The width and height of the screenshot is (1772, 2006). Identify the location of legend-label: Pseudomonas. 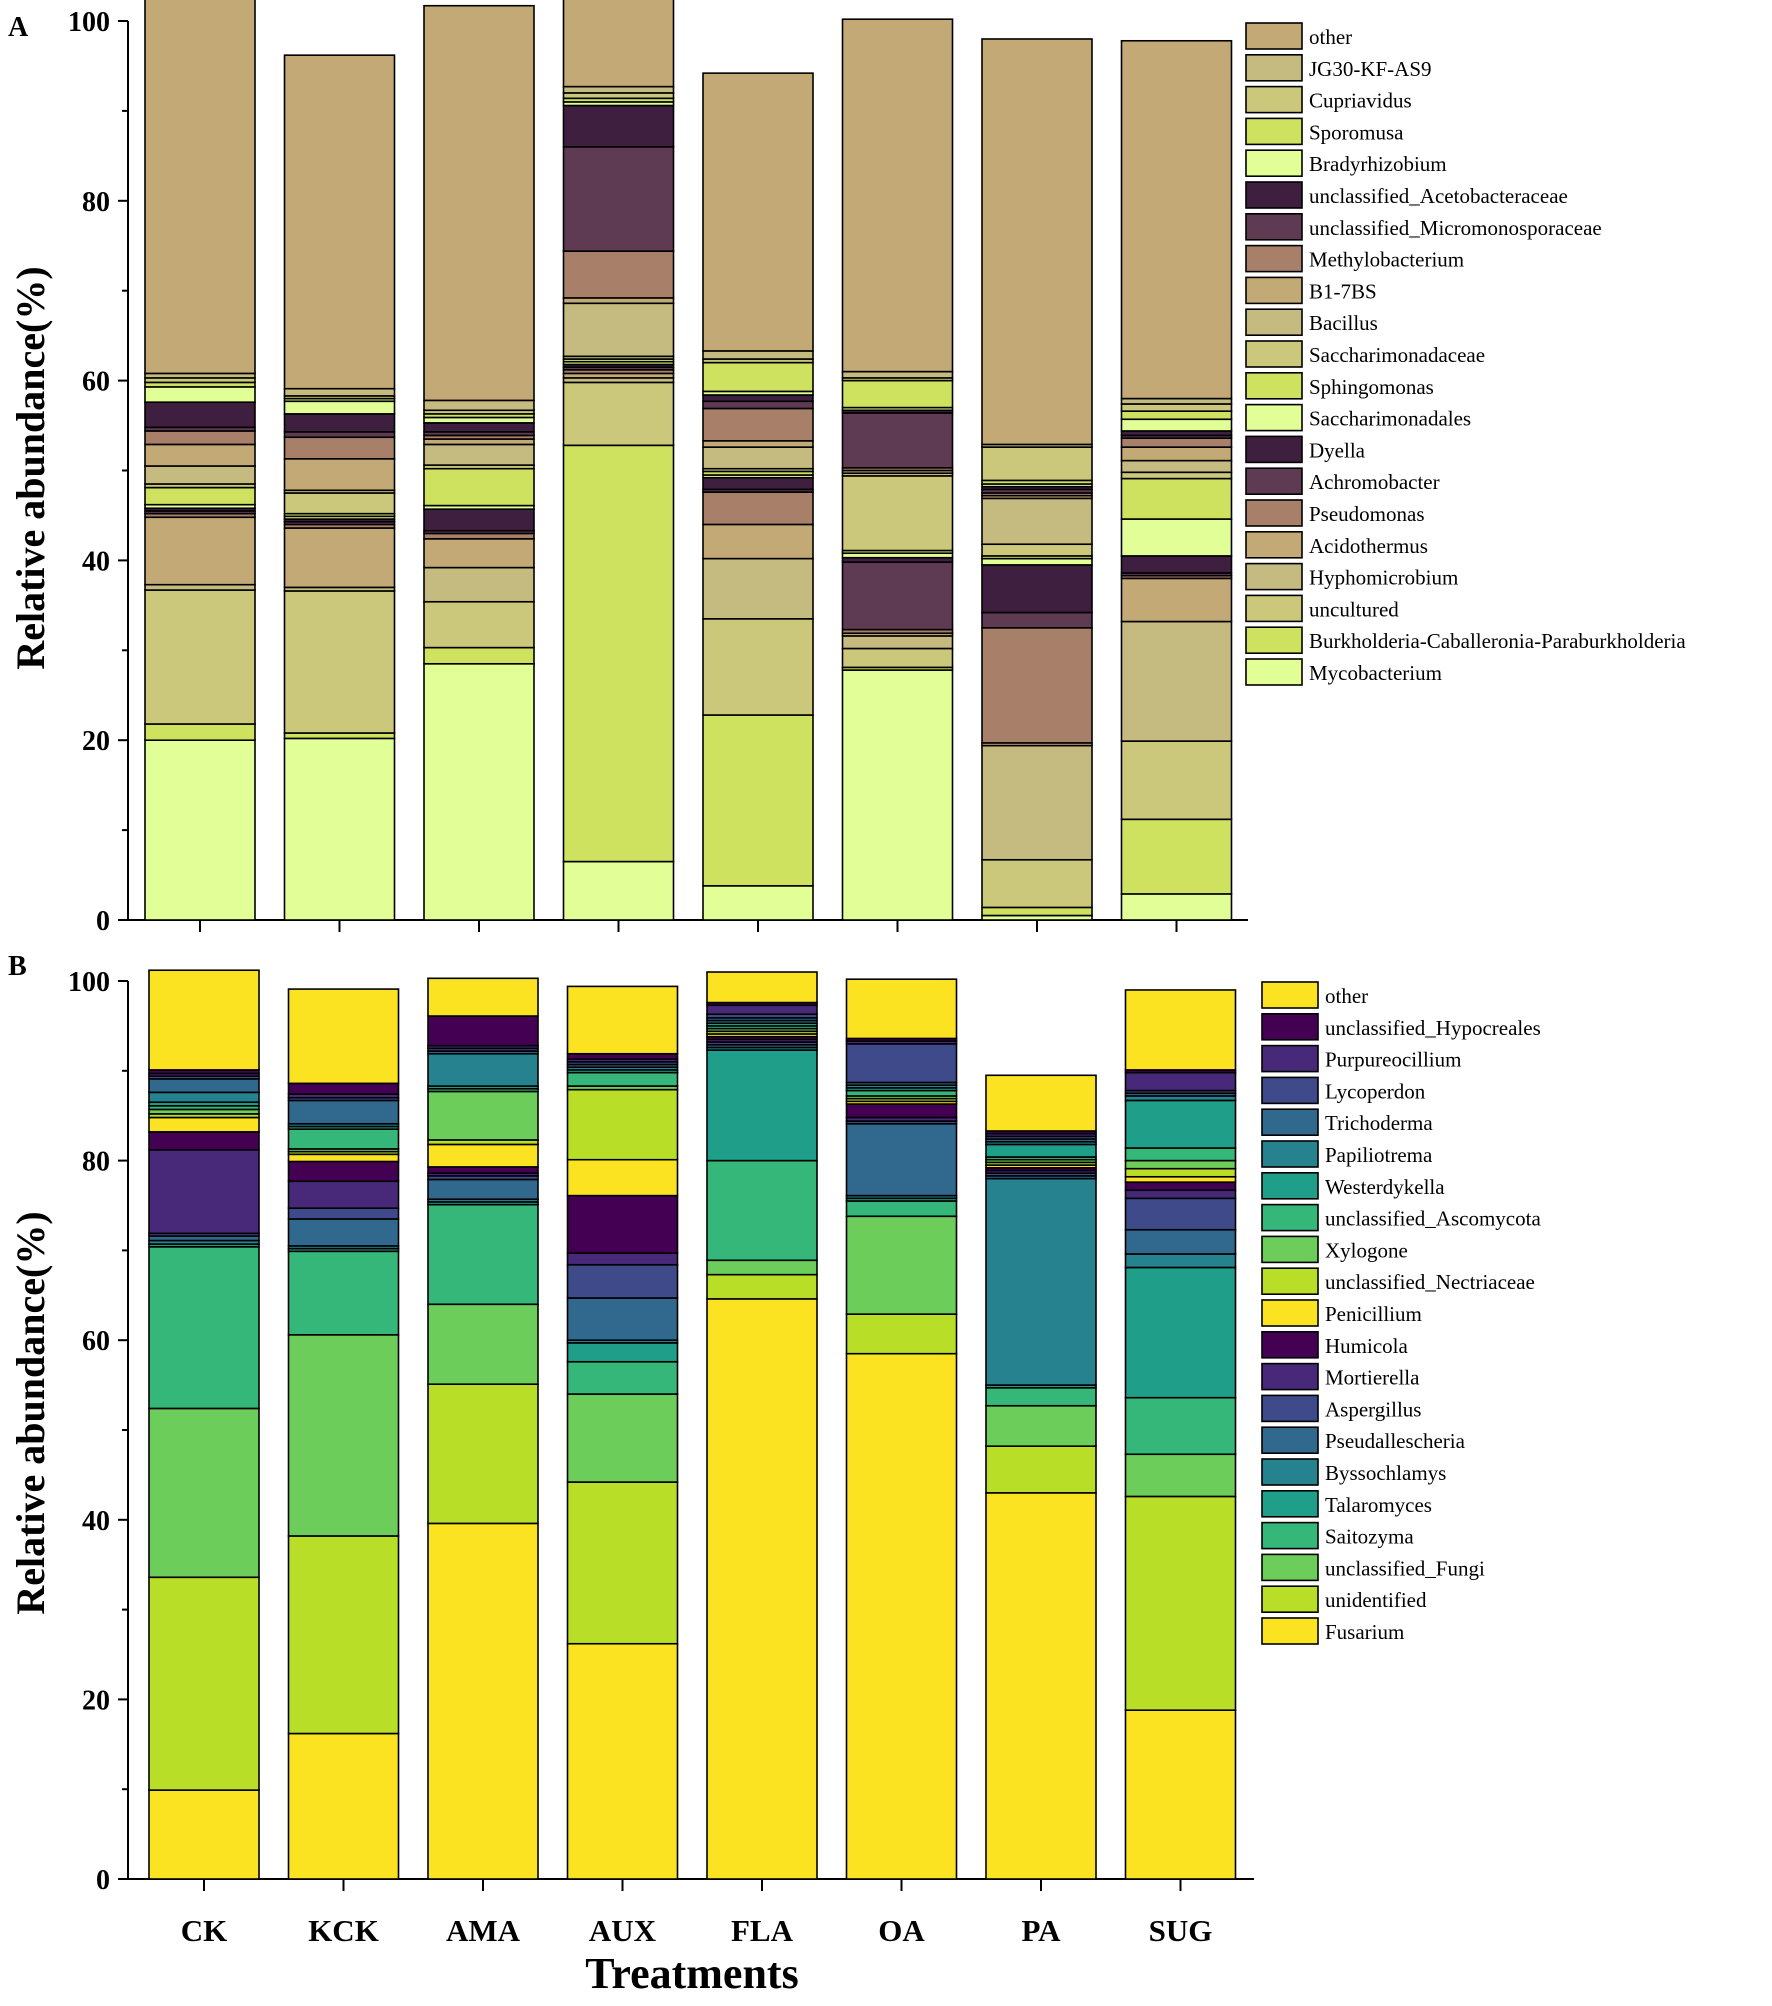
(1367, 514).